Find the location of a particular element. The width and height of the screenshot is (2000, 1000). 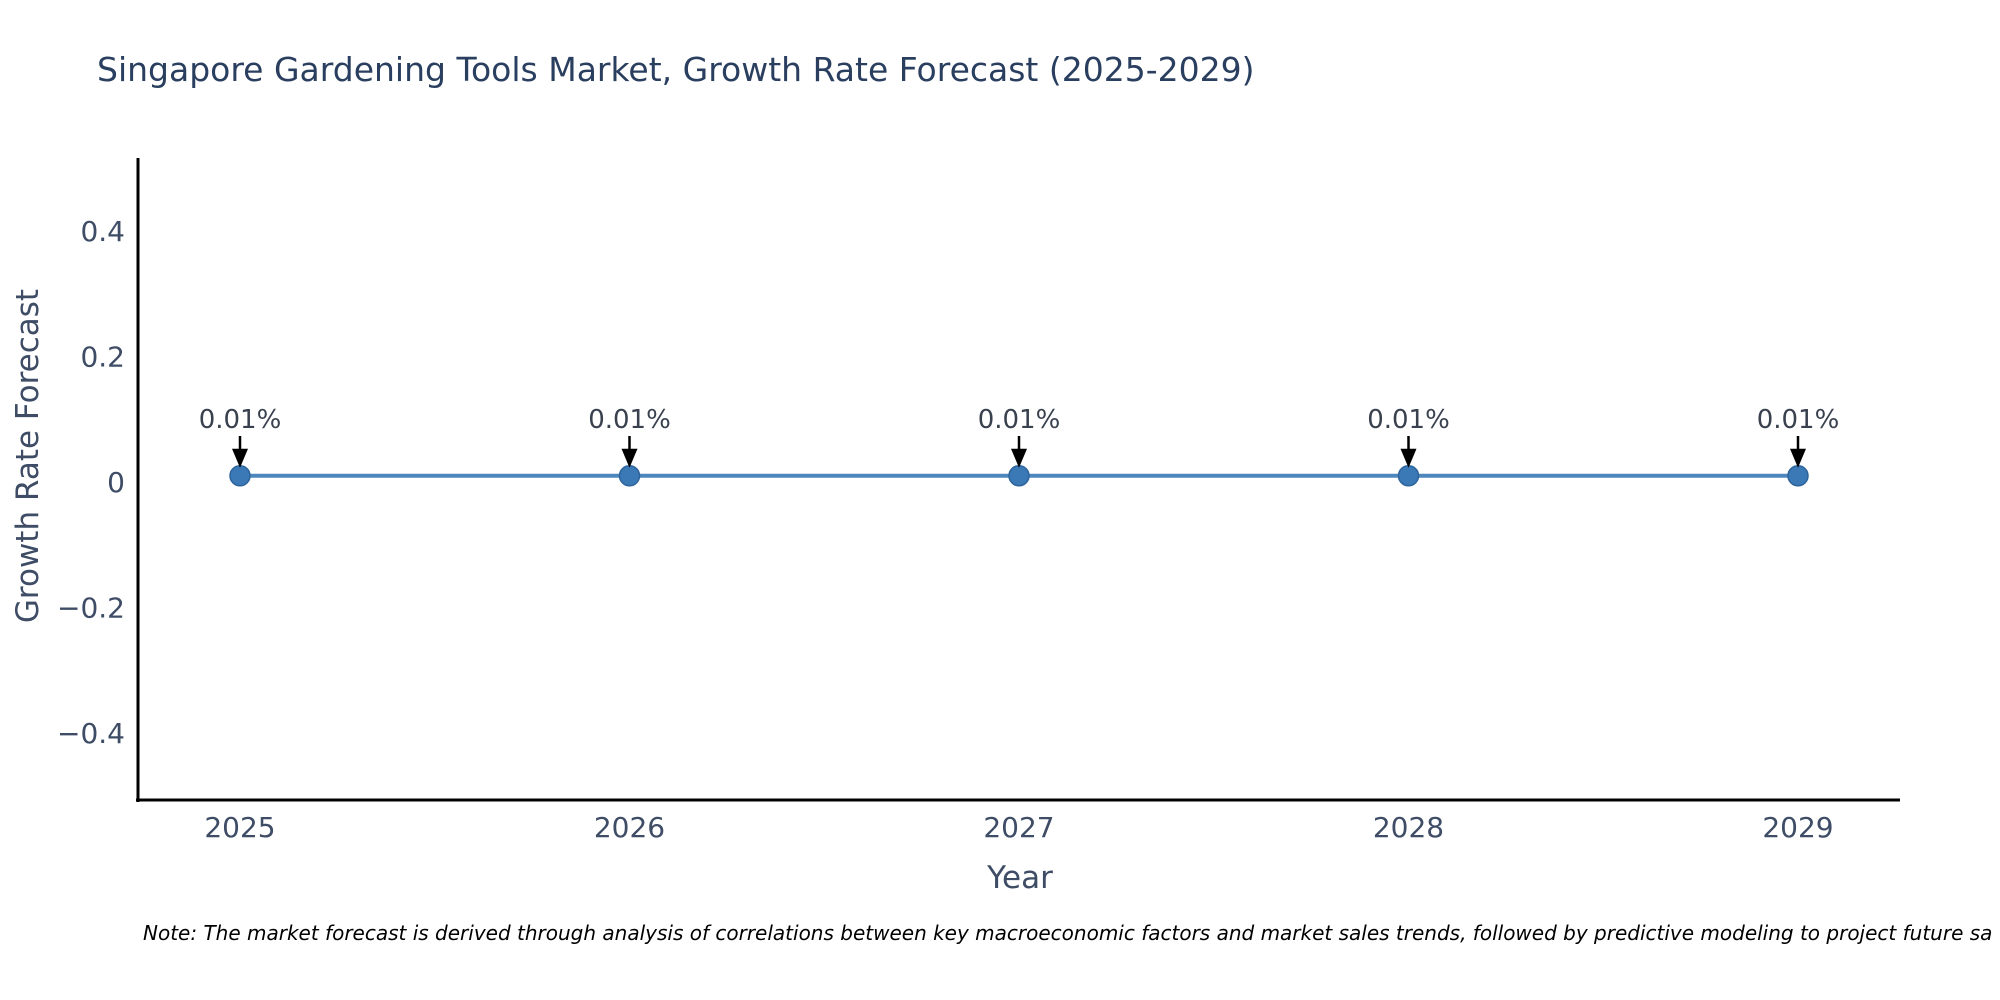

x-axis-label: Year is located at coordinates (1020, 878).